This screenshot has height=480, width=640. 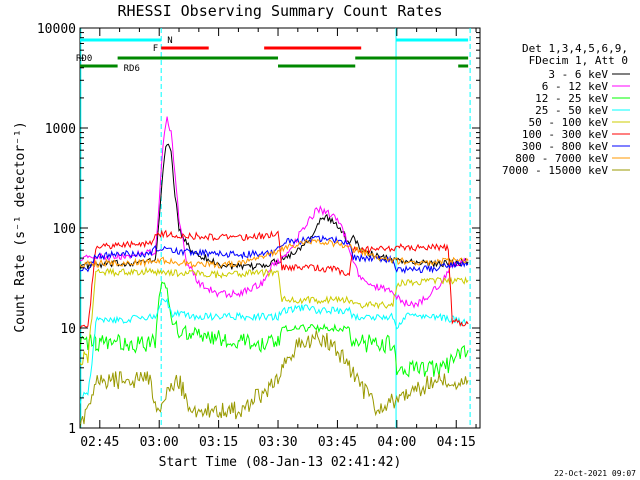 What do you see at coordinates (571, 98) in the screenshot?
I see `legend-label-2: 12 - 25 keV` at bounding box center [571, 98].